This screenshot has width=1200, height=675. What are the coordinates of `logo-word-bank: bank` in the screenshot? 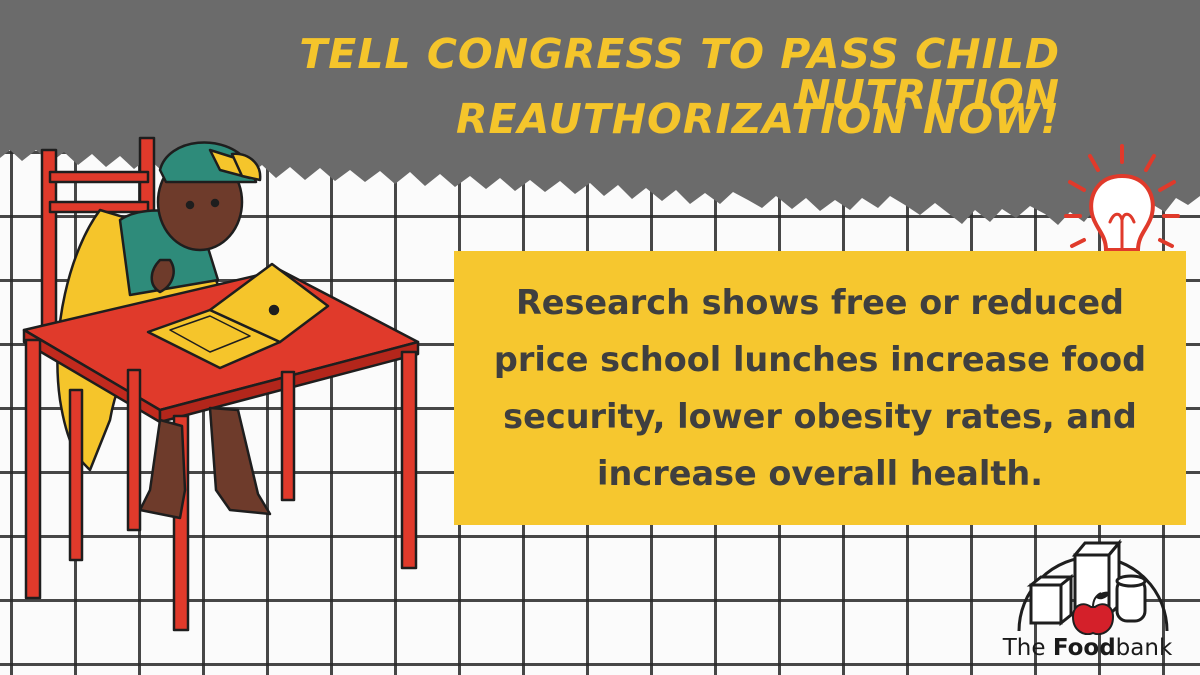 It's located at (1144, 648).